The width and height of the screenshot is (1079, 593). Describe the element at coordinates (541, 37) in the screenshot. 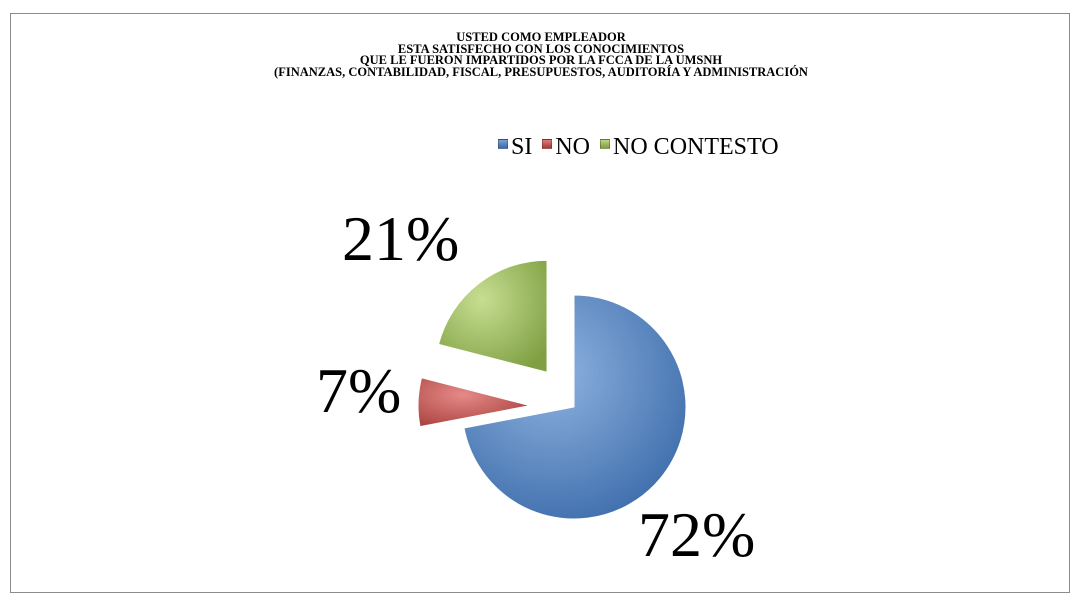

I see `chart-title-line: USTED COMO EMPLEADOR` at that location.